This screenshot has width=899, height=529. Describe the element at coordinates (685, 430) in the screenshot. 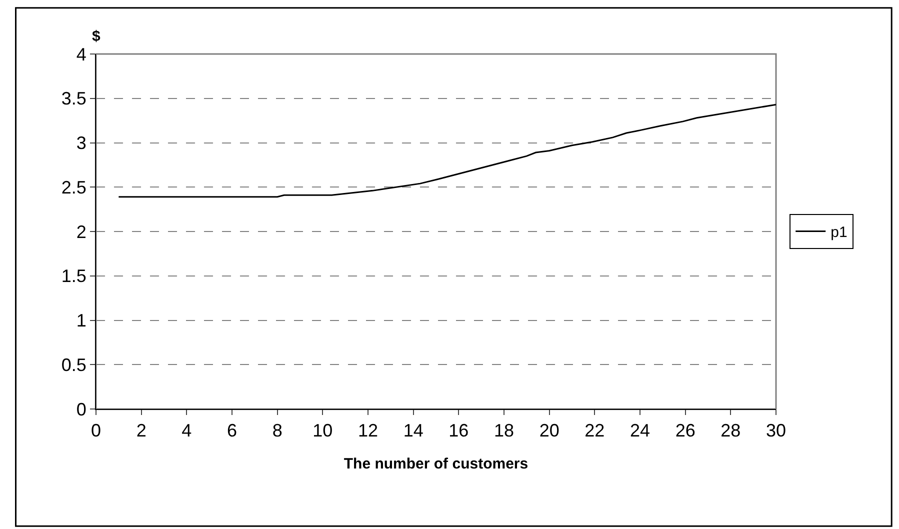

I see `x-tick-label: 26` at that location.